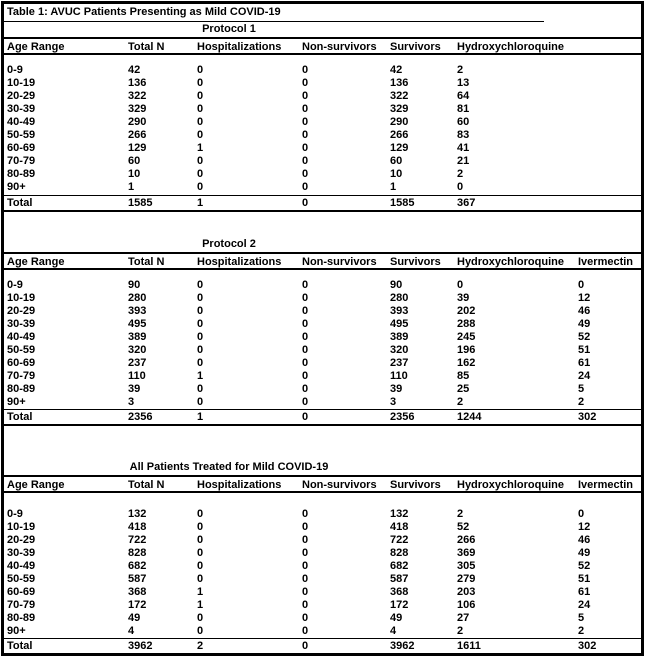 This screenshot has height=657, width=645. I want to click on table-cell: 162, so click(466, 363).